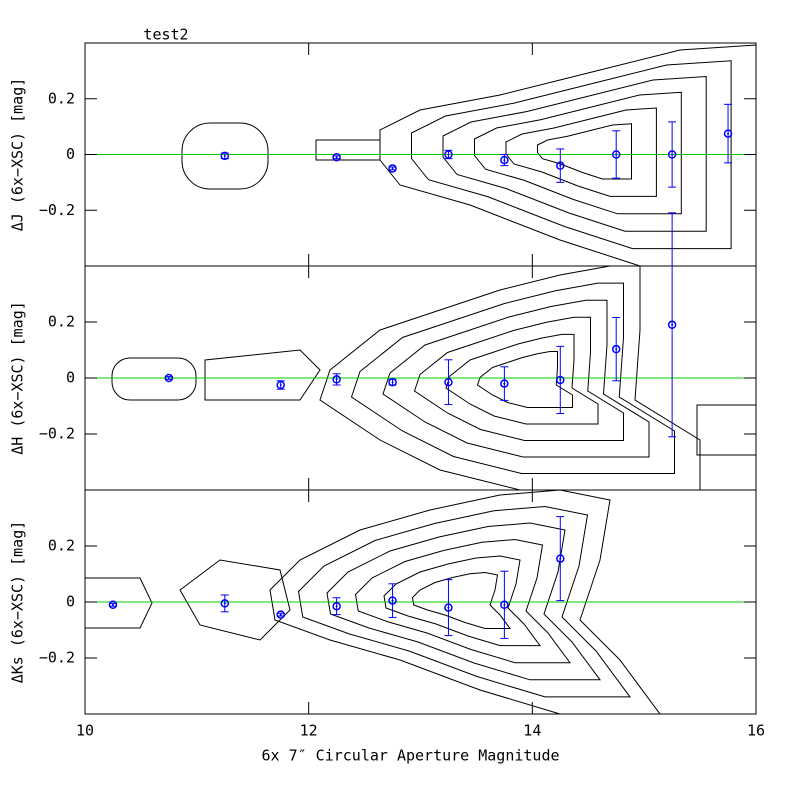 The image size is (800, 804). I want to click on x-tick-label: 14, so click(532, 731).